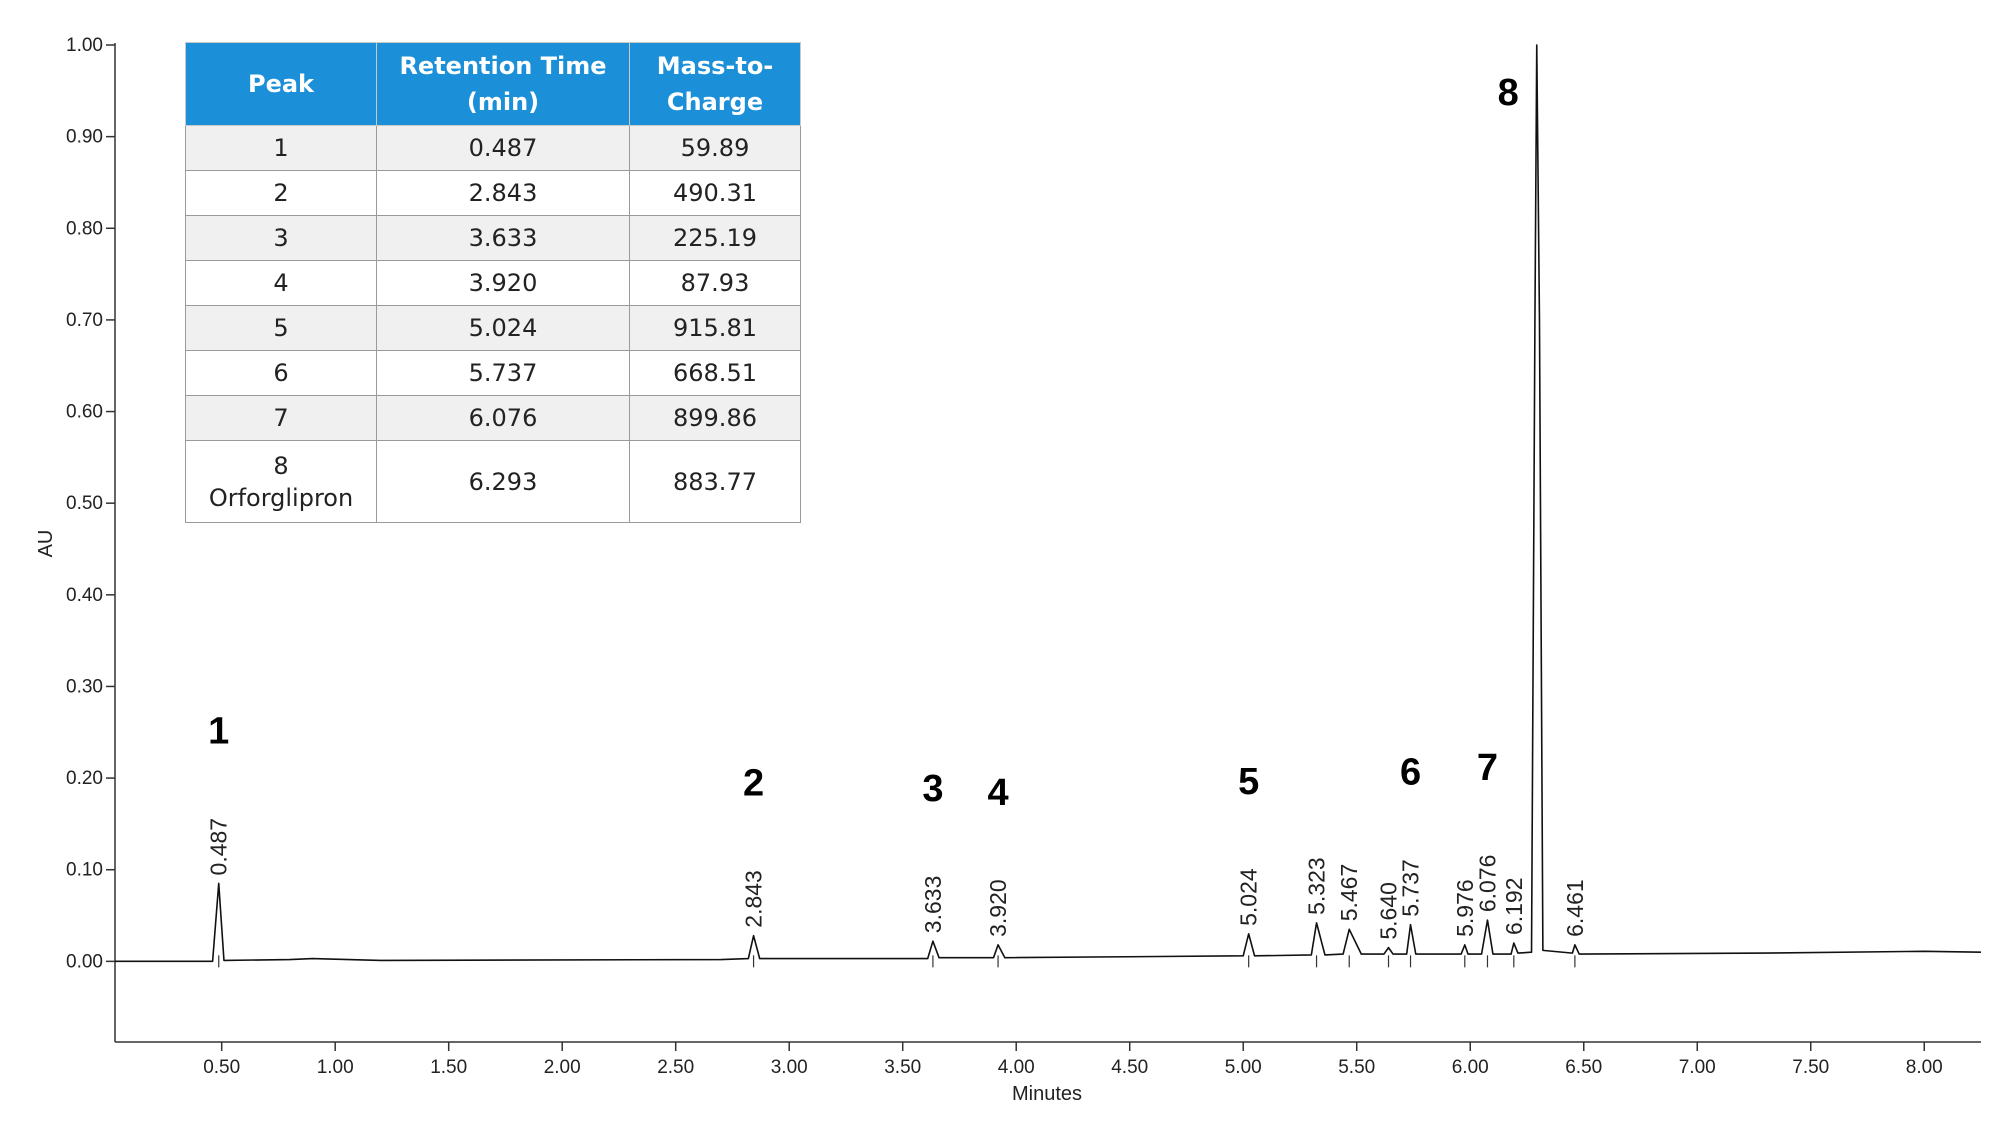 The image size is (2000, 1129). I want to click on table-cell: 5.737, so click(503, 373).